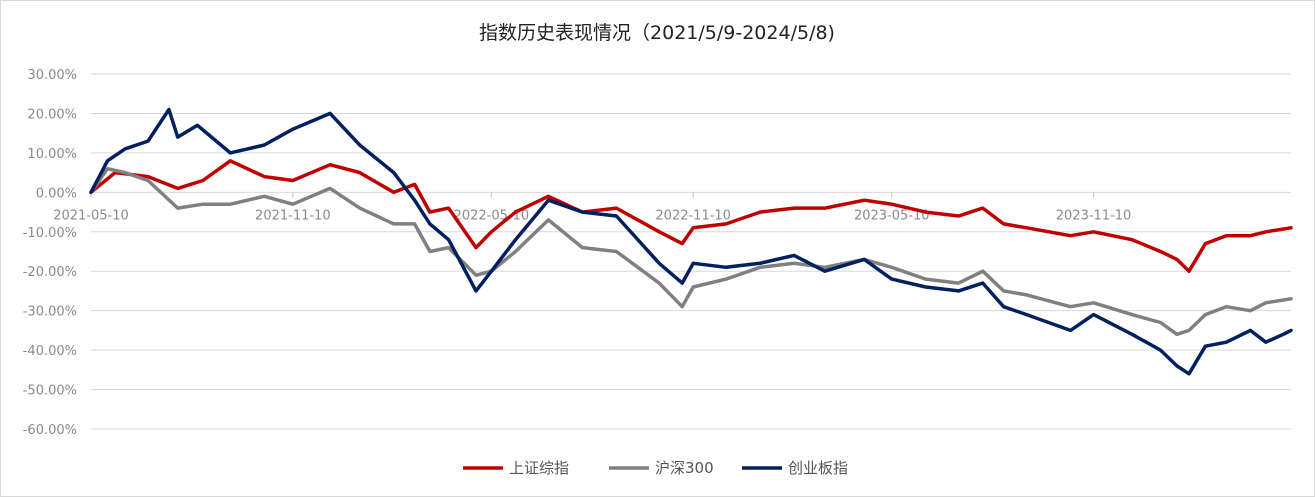  Describe the element at coordinates (657, 33) in the screenshot. I see `chart-title: 指数历史表现情况（2021/5/9-2024/5/8)` at that location.